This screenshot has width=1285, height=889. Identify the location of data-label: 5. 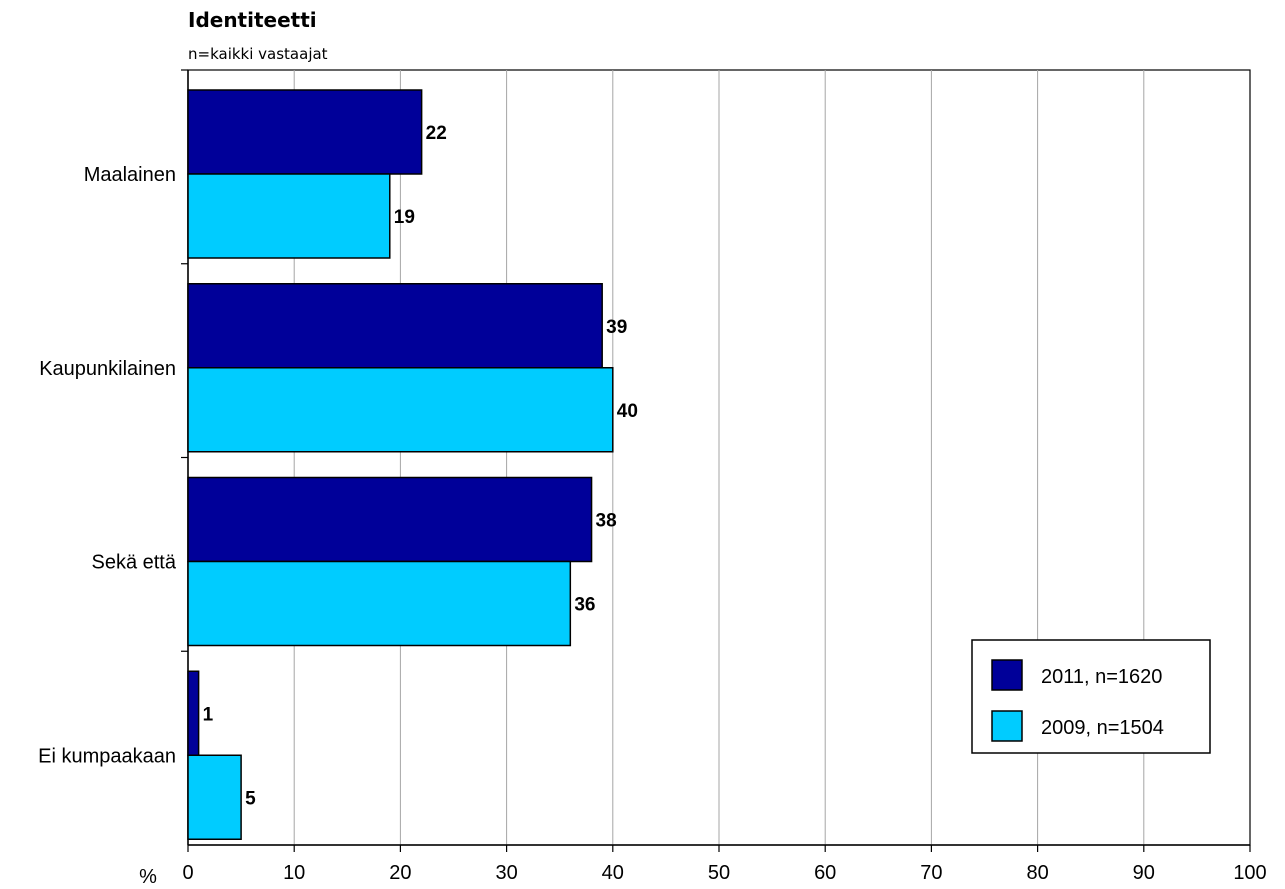
(250, 798).